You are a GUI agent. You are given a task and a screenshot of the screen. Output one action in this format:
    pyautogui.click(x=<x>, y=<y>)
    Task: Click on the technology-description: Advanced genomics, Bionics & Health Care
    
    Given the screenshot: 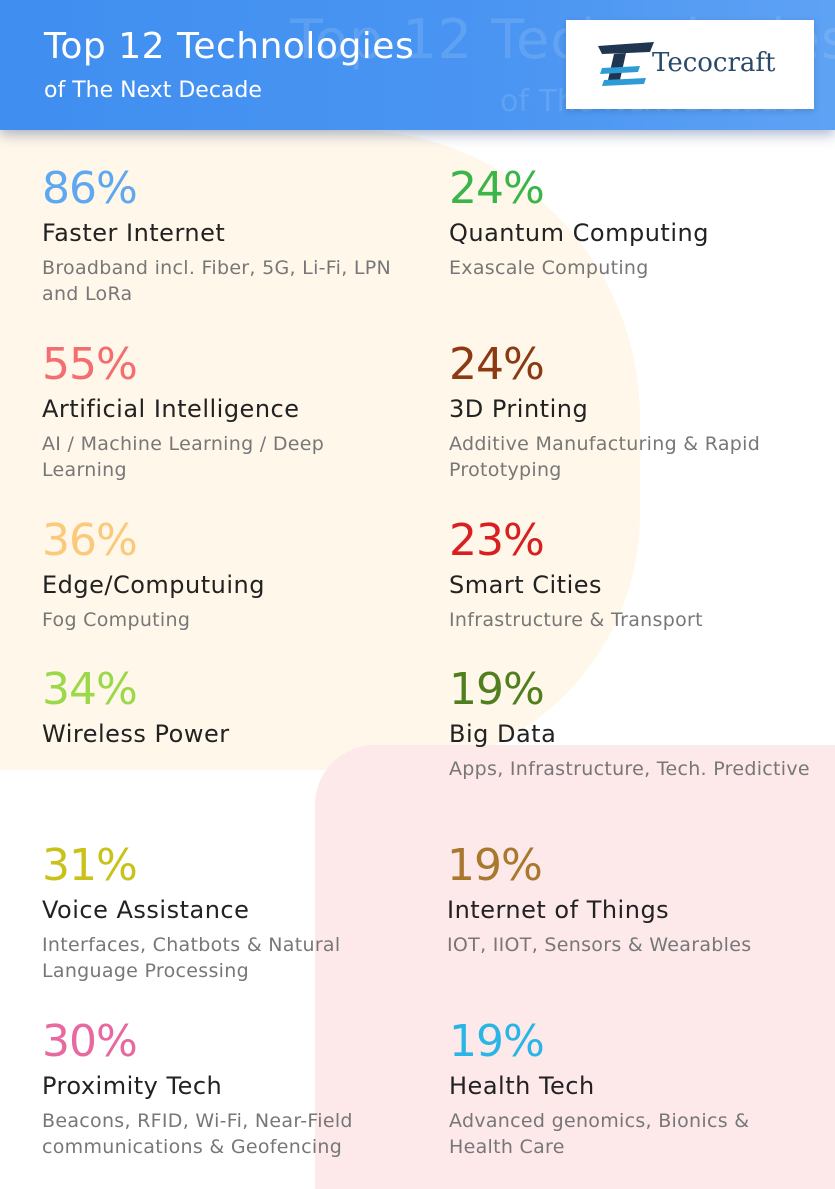 What is the action you would take?
    pyautogui.click(x=599, y=1134)
    